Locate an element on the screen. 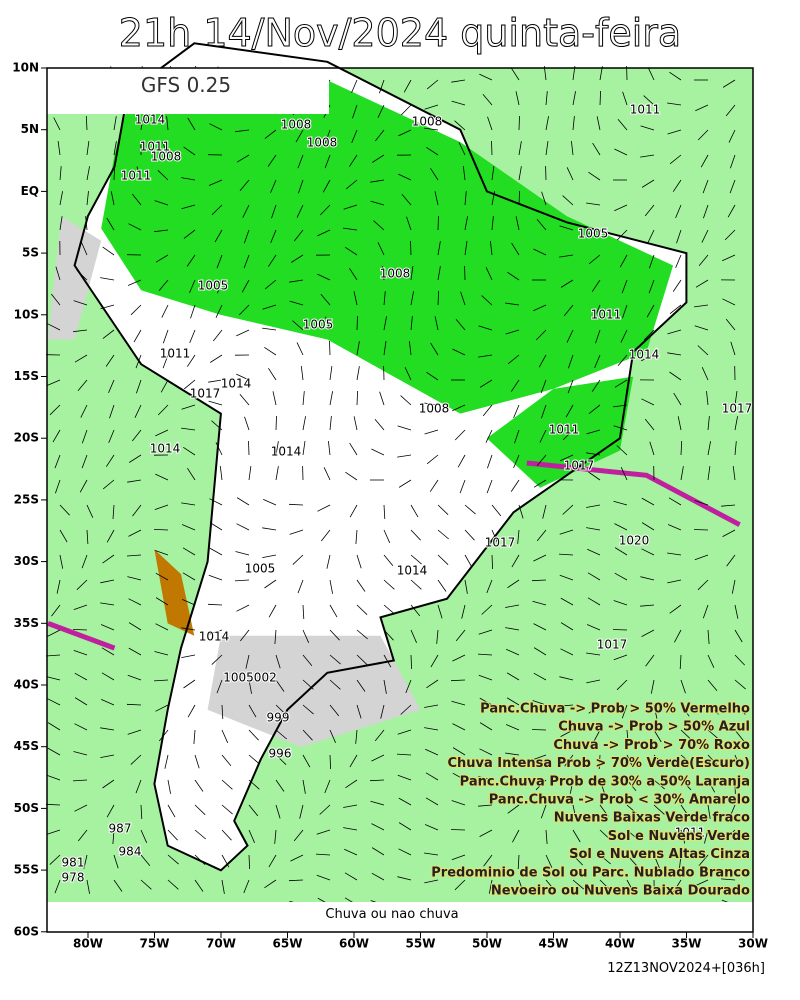 Image resolution: width=800 pixels, height=1000 pixels. legend-entry: Chuva -> Prob > 50% Azul is located at coordinates (654, 727).